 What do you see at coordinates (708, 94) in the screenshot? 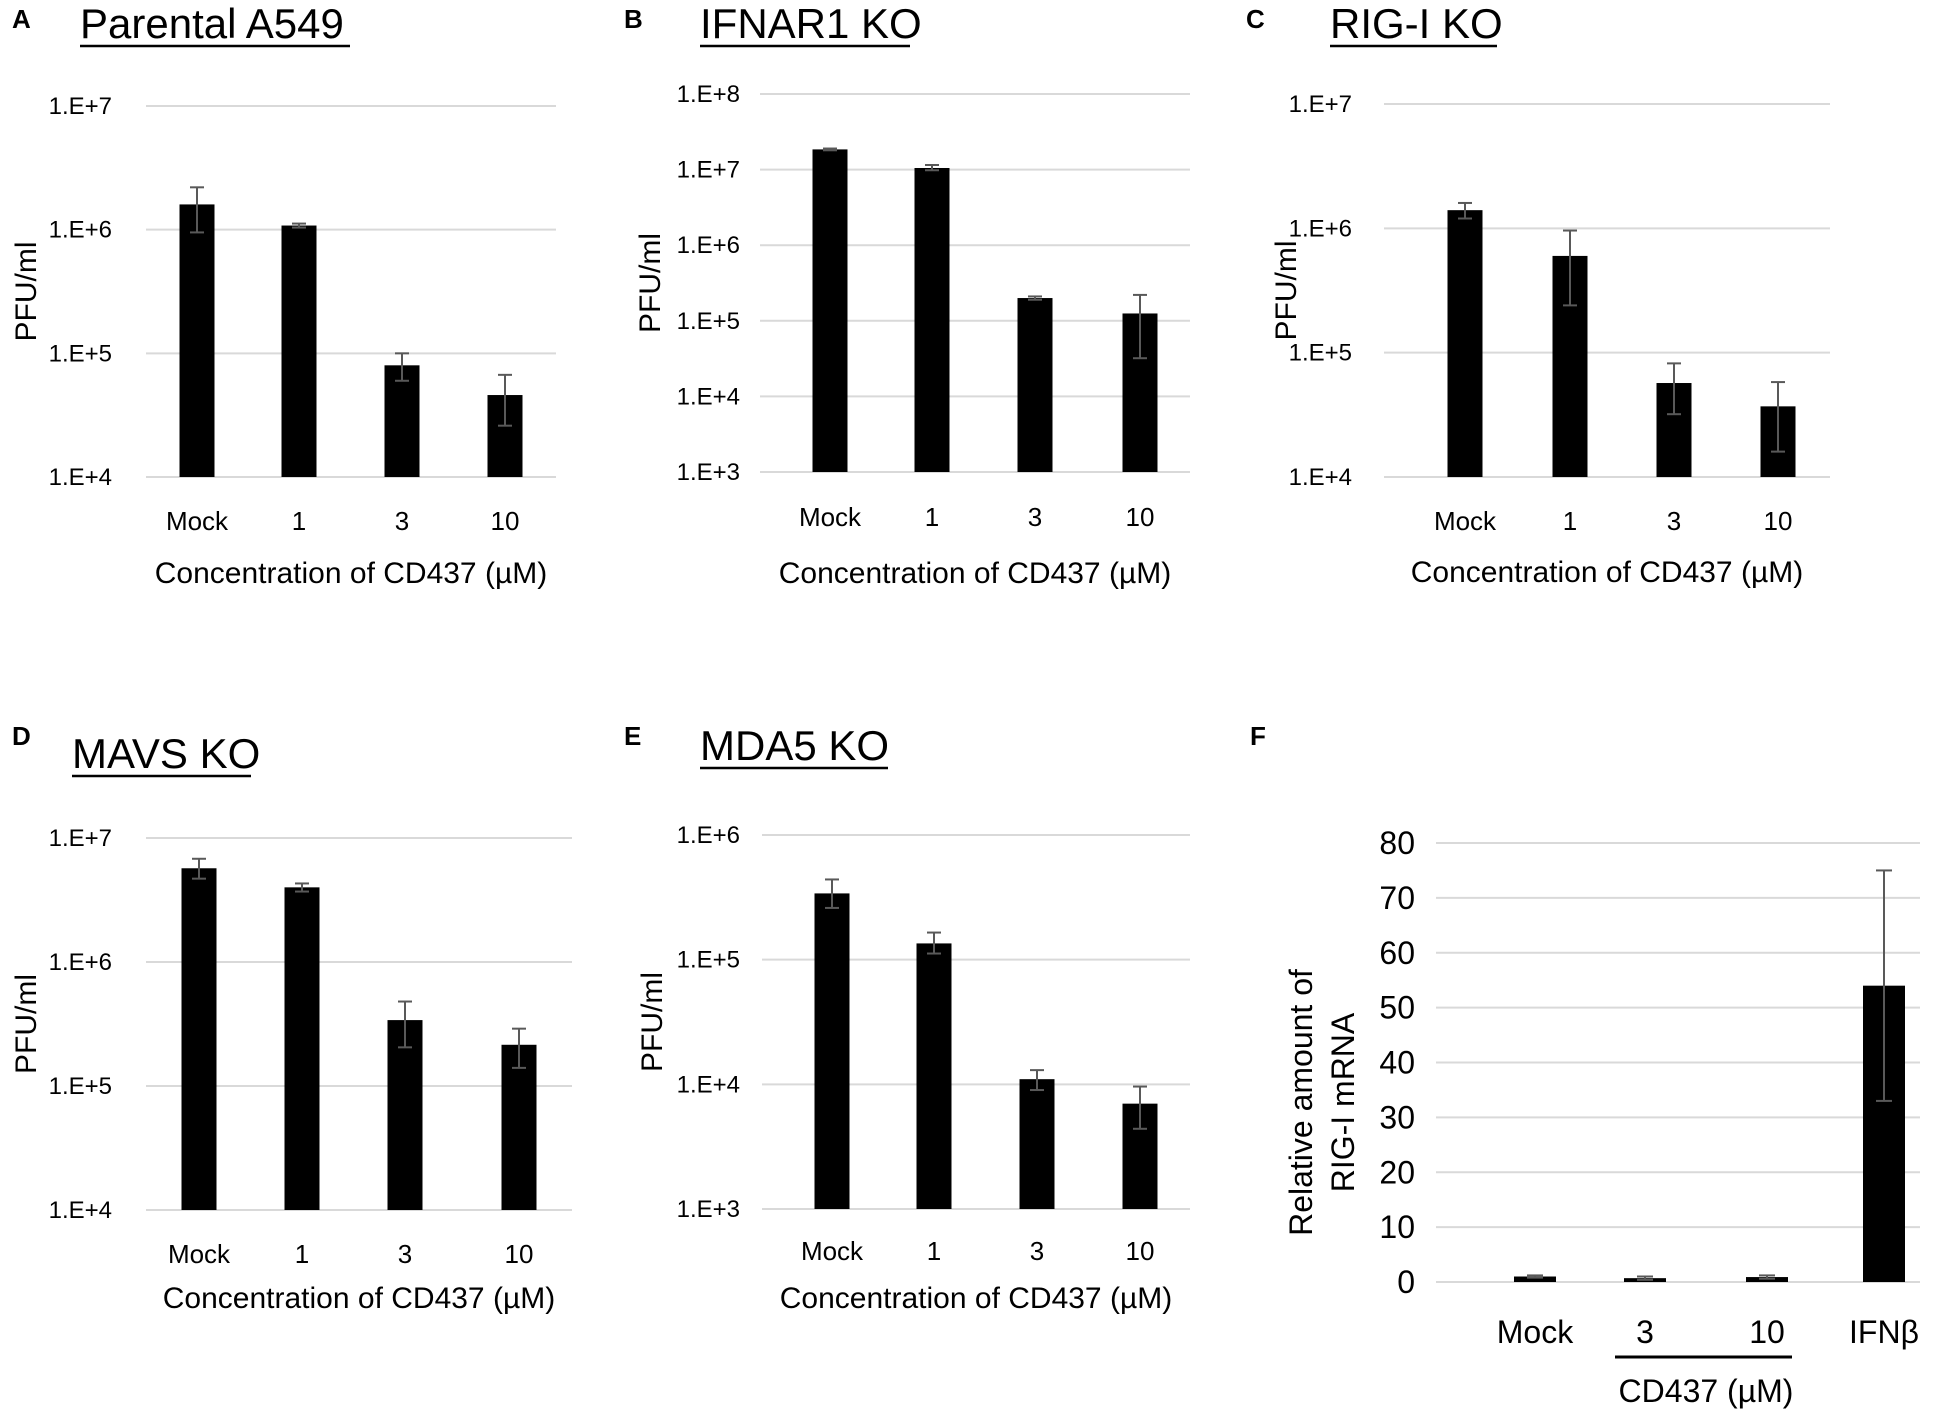
I see `y-tick-label: 1.E+8` at bounding box center [708, 94].